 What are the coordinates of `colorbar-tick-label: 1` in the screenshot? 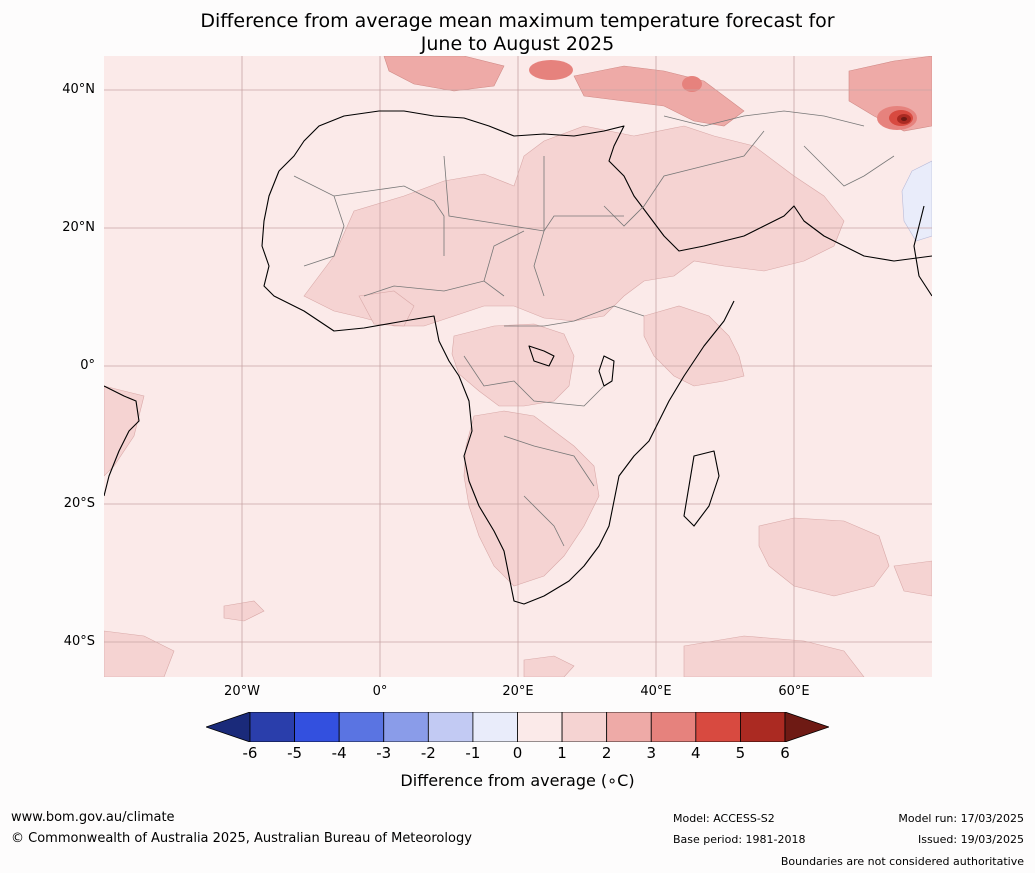 It's located at (562, 753).